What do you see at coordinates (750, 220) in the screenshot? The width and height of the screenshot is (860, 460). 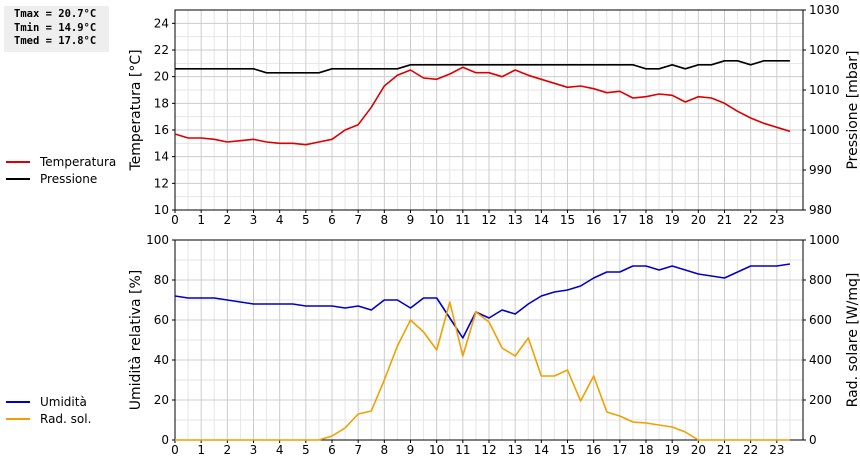 I see `chart1-x-tick-label: 22` at bounding box center [750, 220].